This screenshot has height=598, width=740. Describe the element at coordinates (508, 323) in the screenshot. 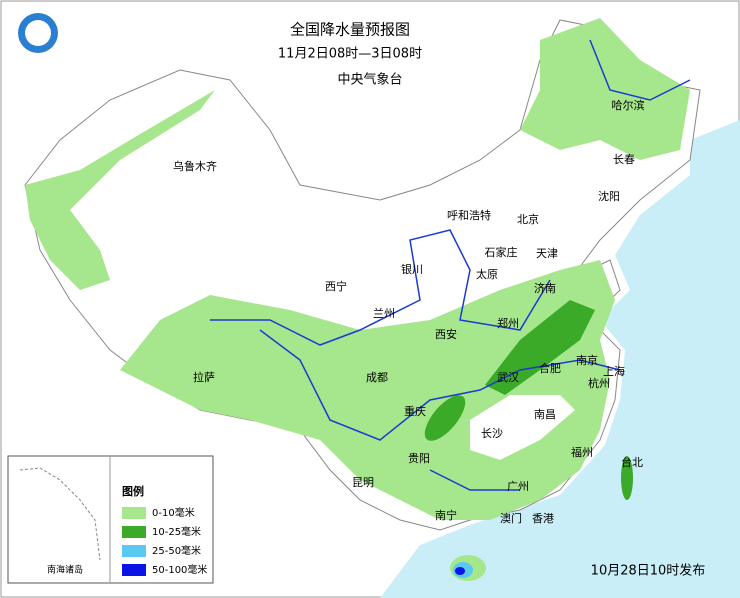

I see `city-label: 郑州` at that location.